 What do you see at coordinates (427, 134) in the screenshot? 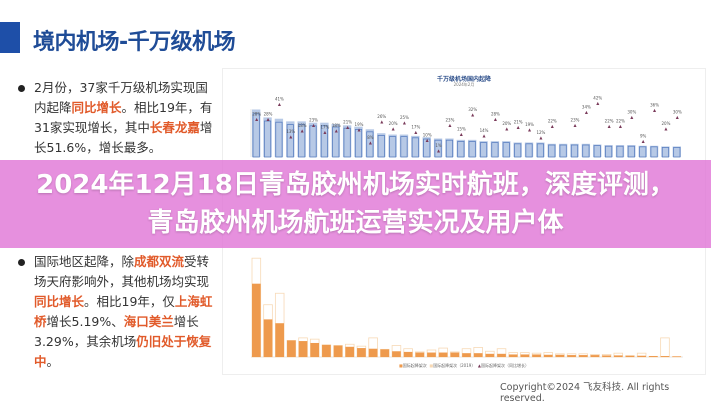
I see `pct-label: 10%` at bounding box center [427, 134].